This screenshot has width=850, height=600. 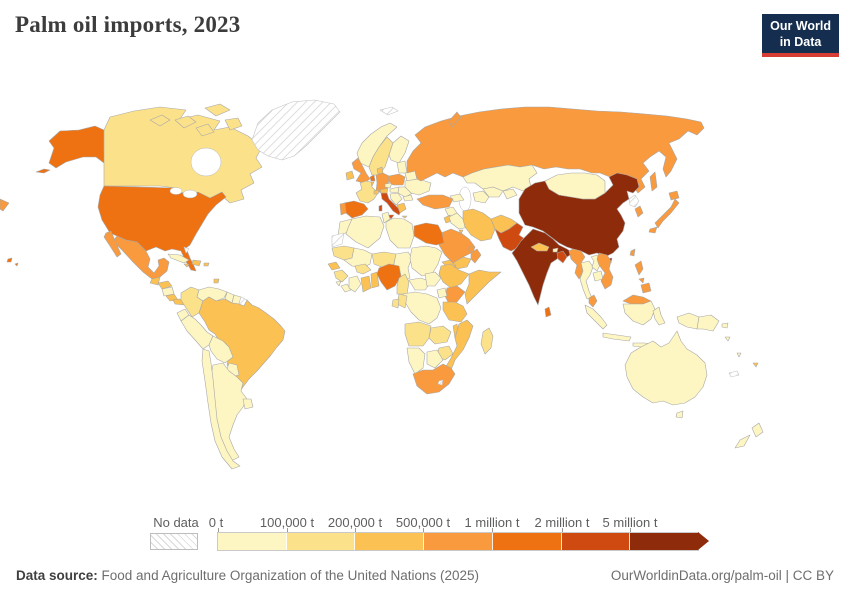 What do you see at coordinates (366, 284) in the screenshot?
I see `country-ghana` at bounding box center [366, 284].